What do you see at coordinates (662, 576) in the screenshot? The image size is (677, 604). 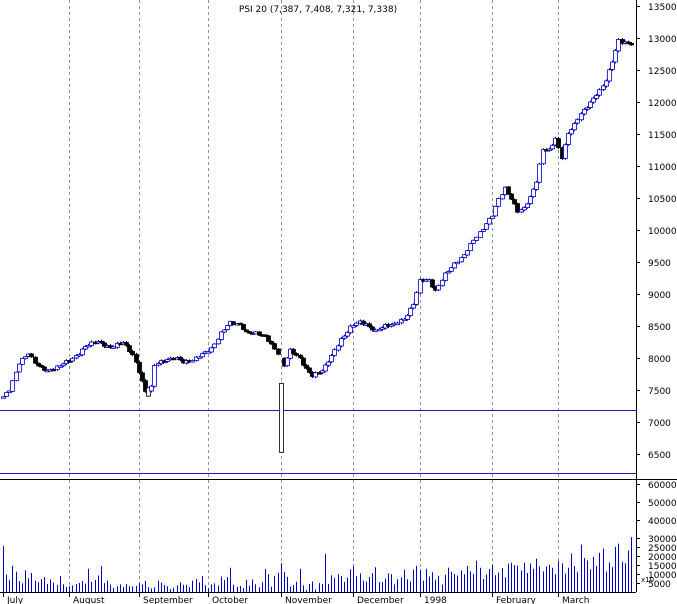 I see `volume-tick-label: 10000` at bounding box center [662, 576].